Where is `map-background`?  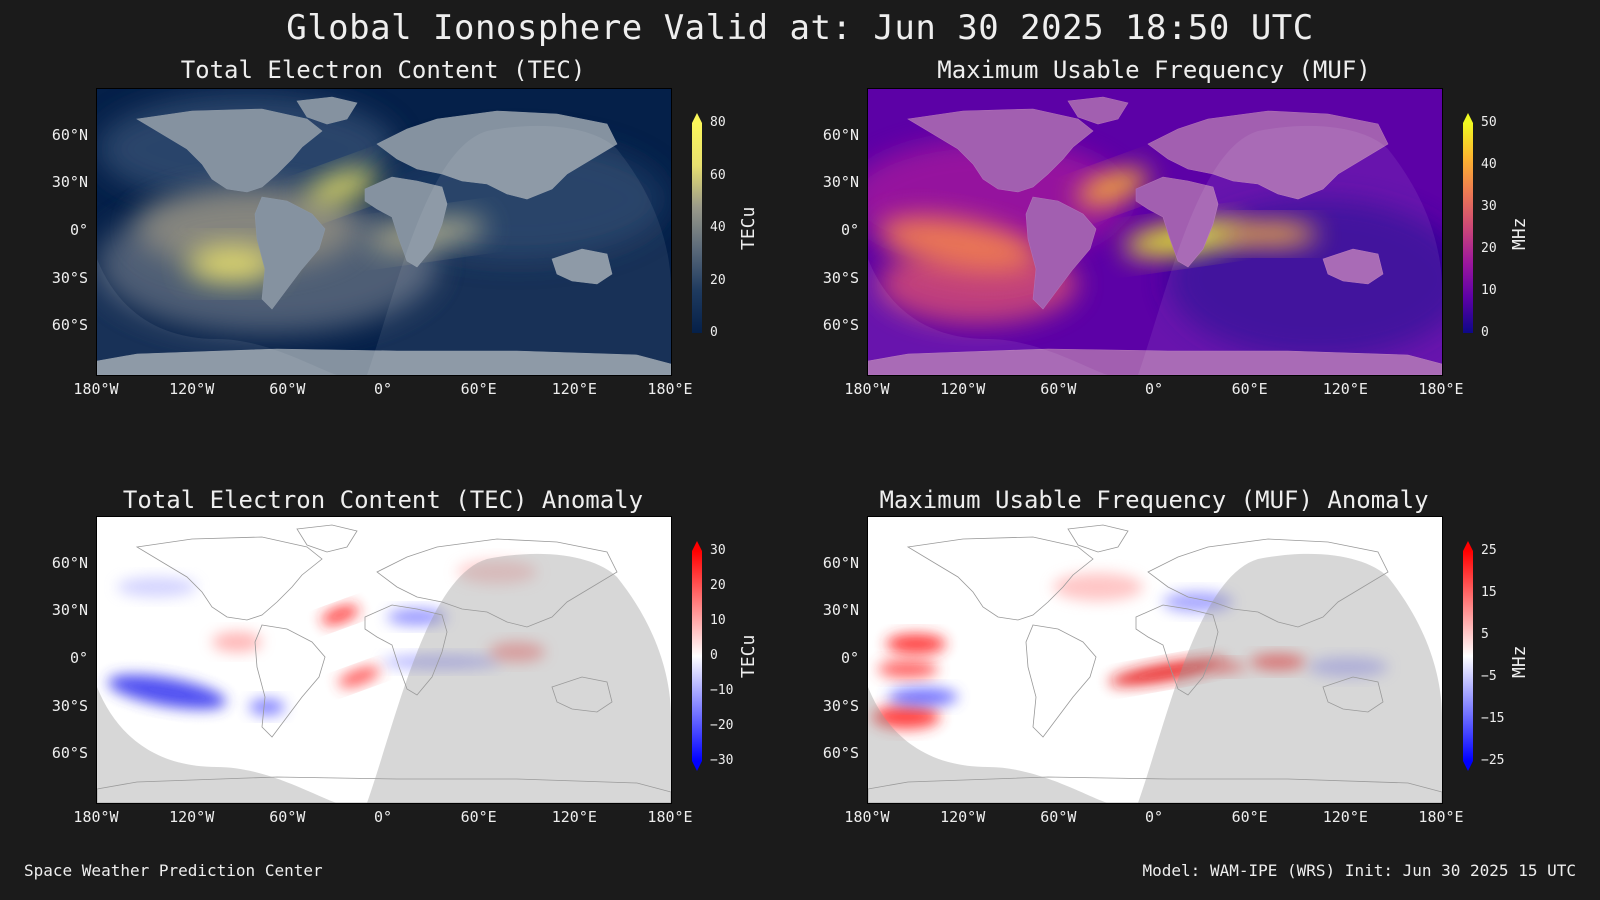
map-background is located at coordinates (384, 660).